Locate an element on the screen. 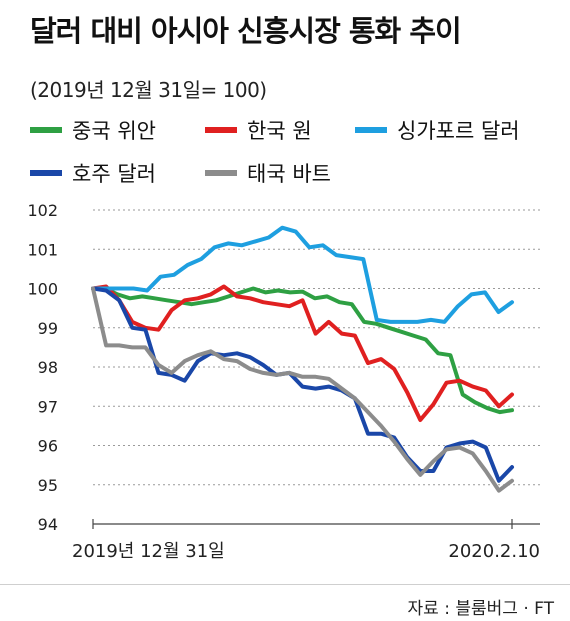 The height and width of the screenshot is (621, 570). x-tick-label-start: 2019년 12월 31일 is located at coordinates (148, 551).